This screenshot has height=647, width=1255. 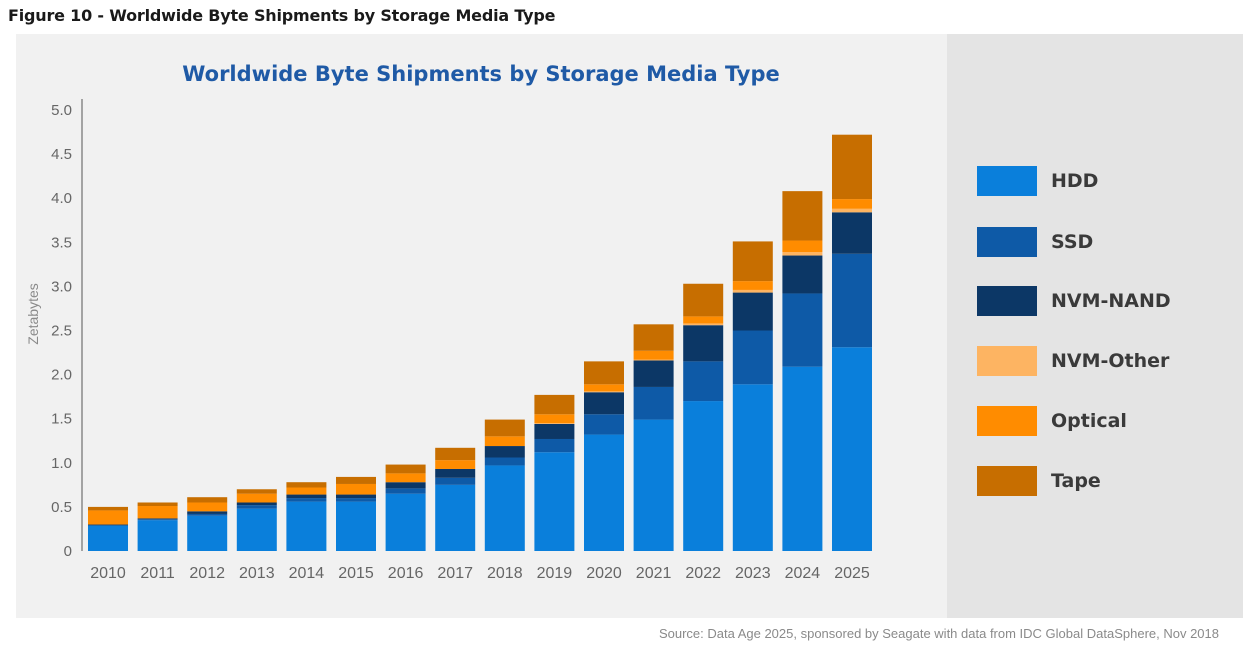 What do you see at coordinates (61, 419) in the screenshot?
I see `y-tick-label: 1.5` at bounding box center [61, 419].